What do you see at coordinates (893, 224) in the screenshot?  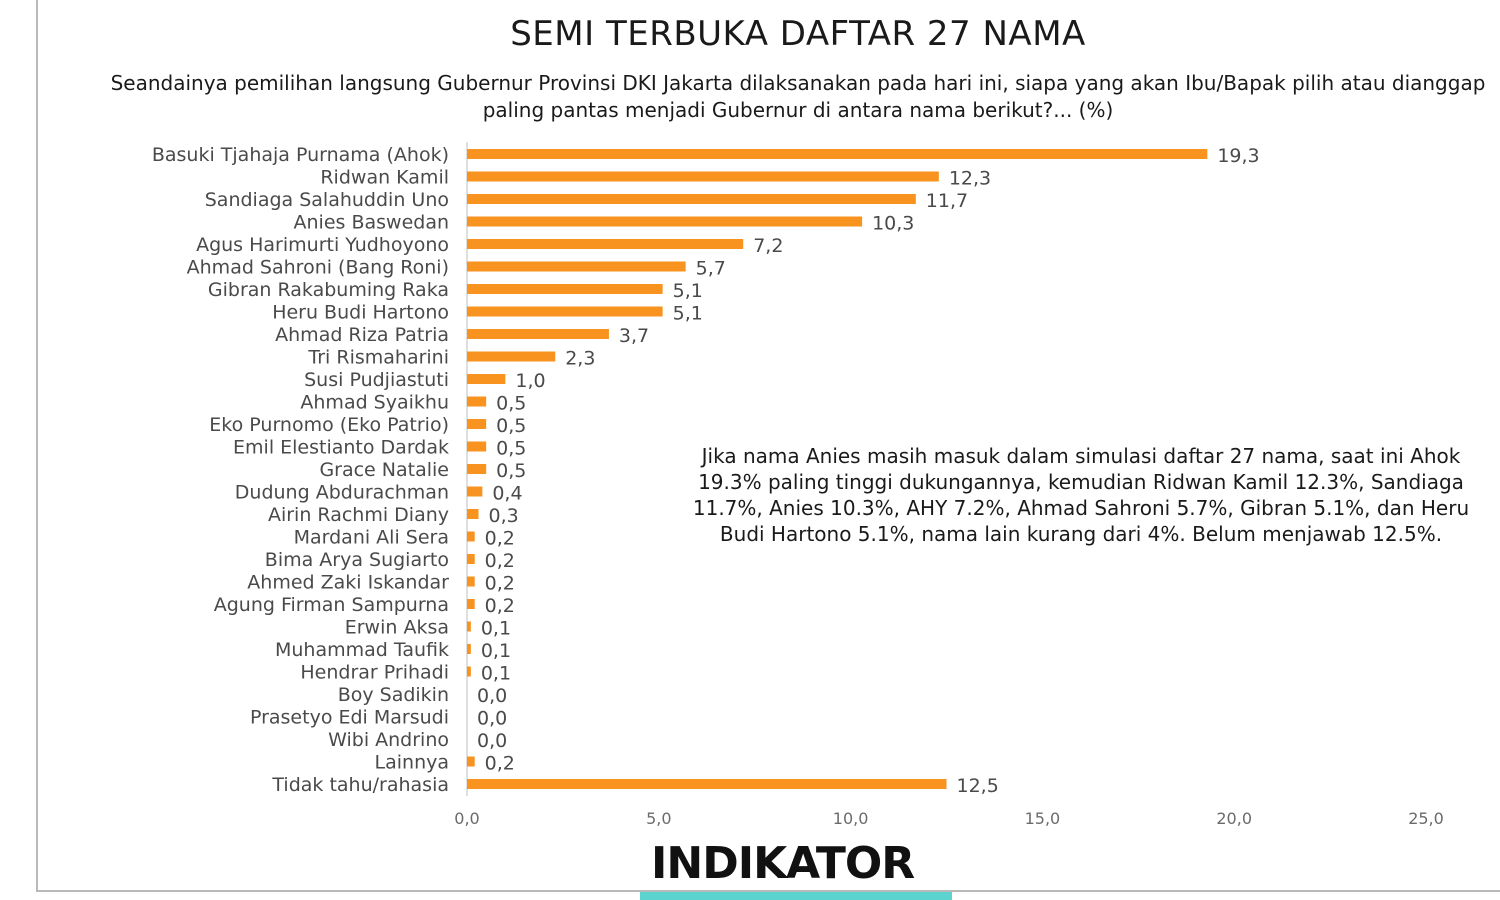 I see `value-label: 10,3` at bounding box center [893, 224].